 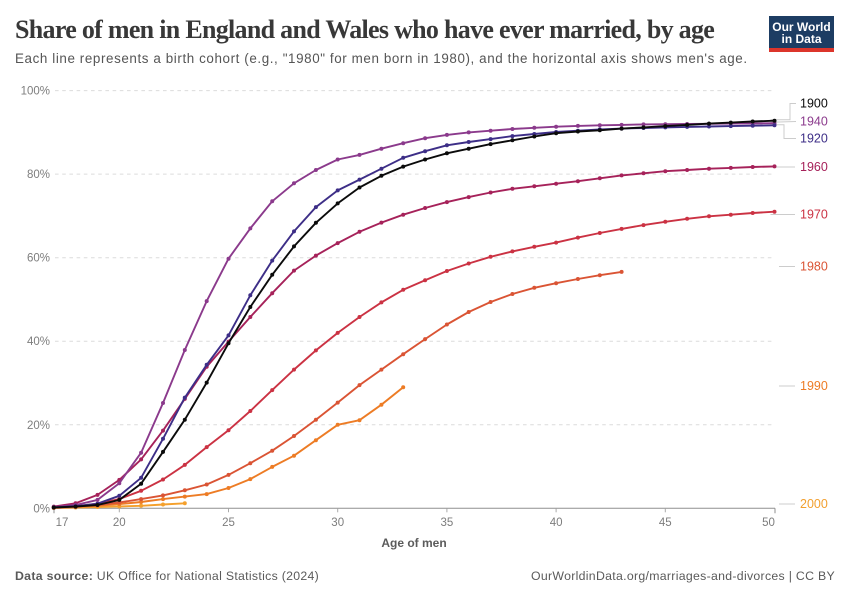 What do you see at coordinates (41, 509) in the screenshot?
I see `svg-text: 0%` at bounding box center [41, 509].